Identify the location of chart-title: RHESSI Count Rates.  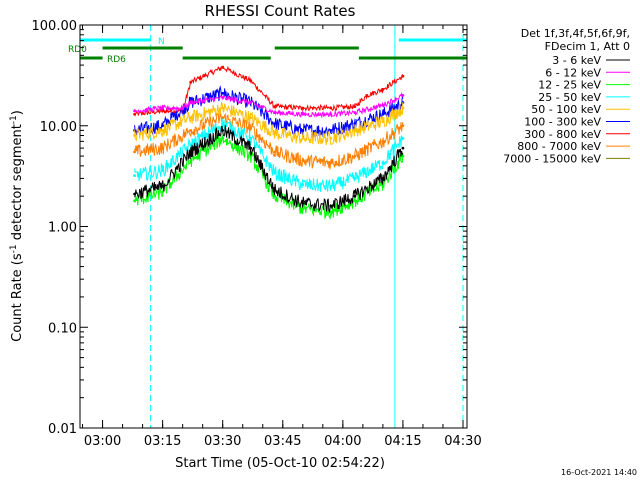
(280, 11).